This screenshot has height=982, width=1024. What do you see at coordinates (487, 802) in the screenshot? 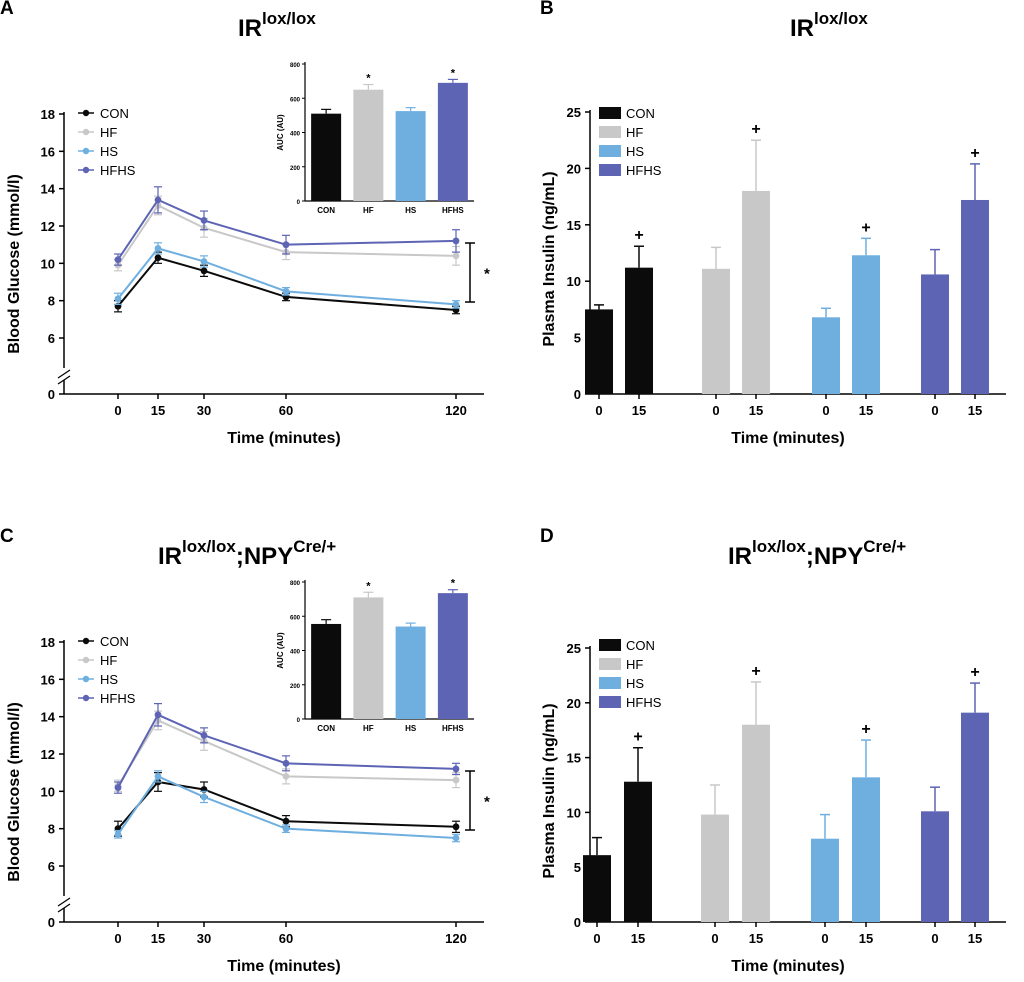
I see `significance-mark: *` at bounding box center [487, 802].